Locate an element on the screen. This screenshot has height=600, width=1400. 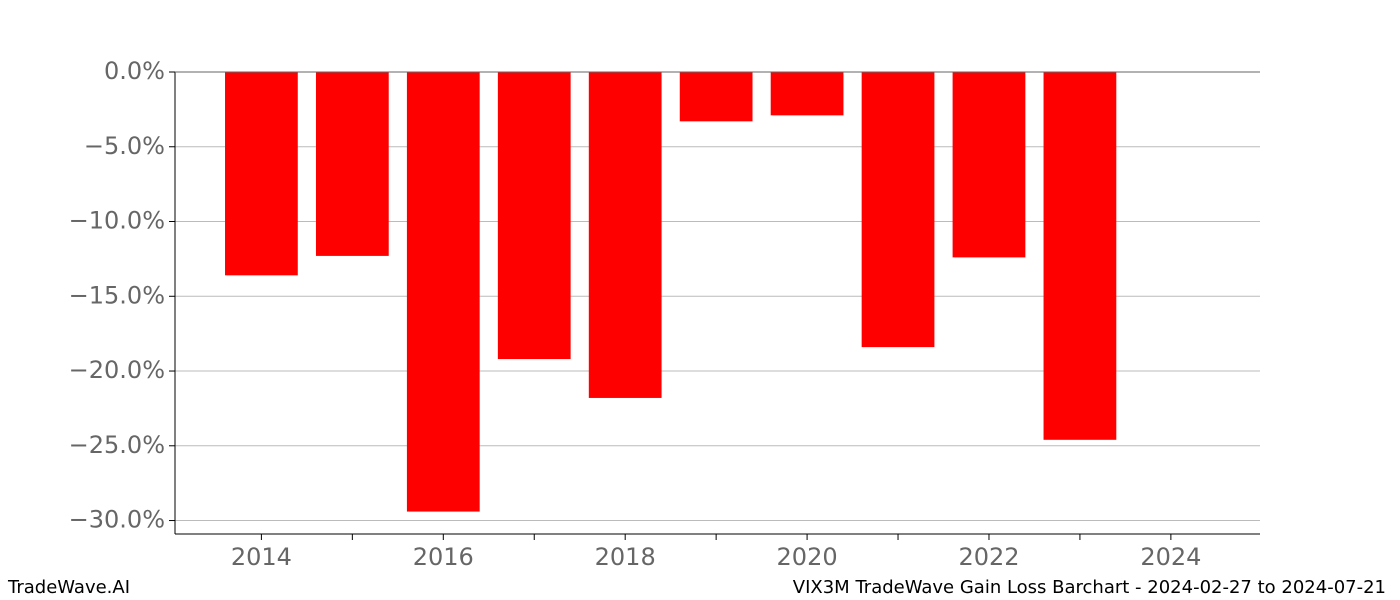
y-tick-label: −30.0% is located at coordinates (117, 520).